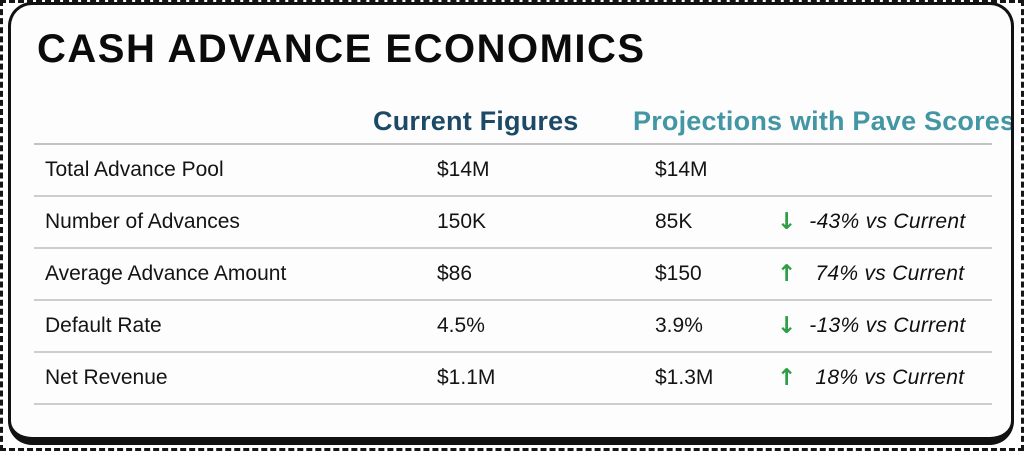 This screenshot has height=451, width=1024. What do you see at coordinates (674, 221) in the screenshot?
I see `projection-value: 85K` at bounding box center [674, 221].